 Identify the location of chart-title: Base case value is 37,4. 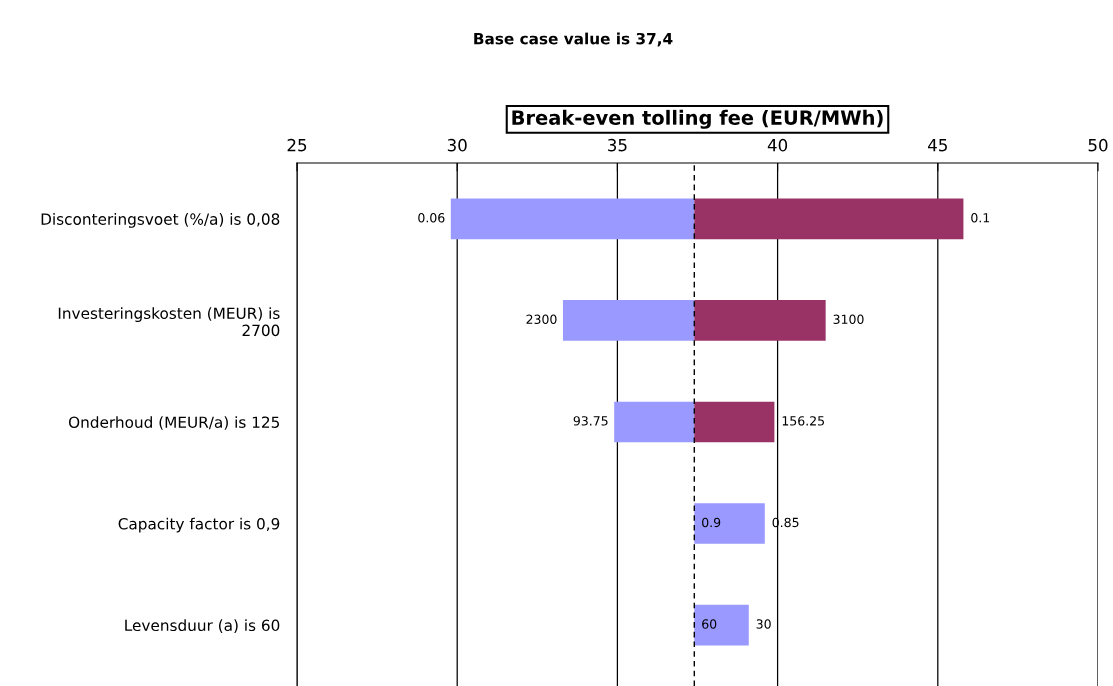
(573, 39).